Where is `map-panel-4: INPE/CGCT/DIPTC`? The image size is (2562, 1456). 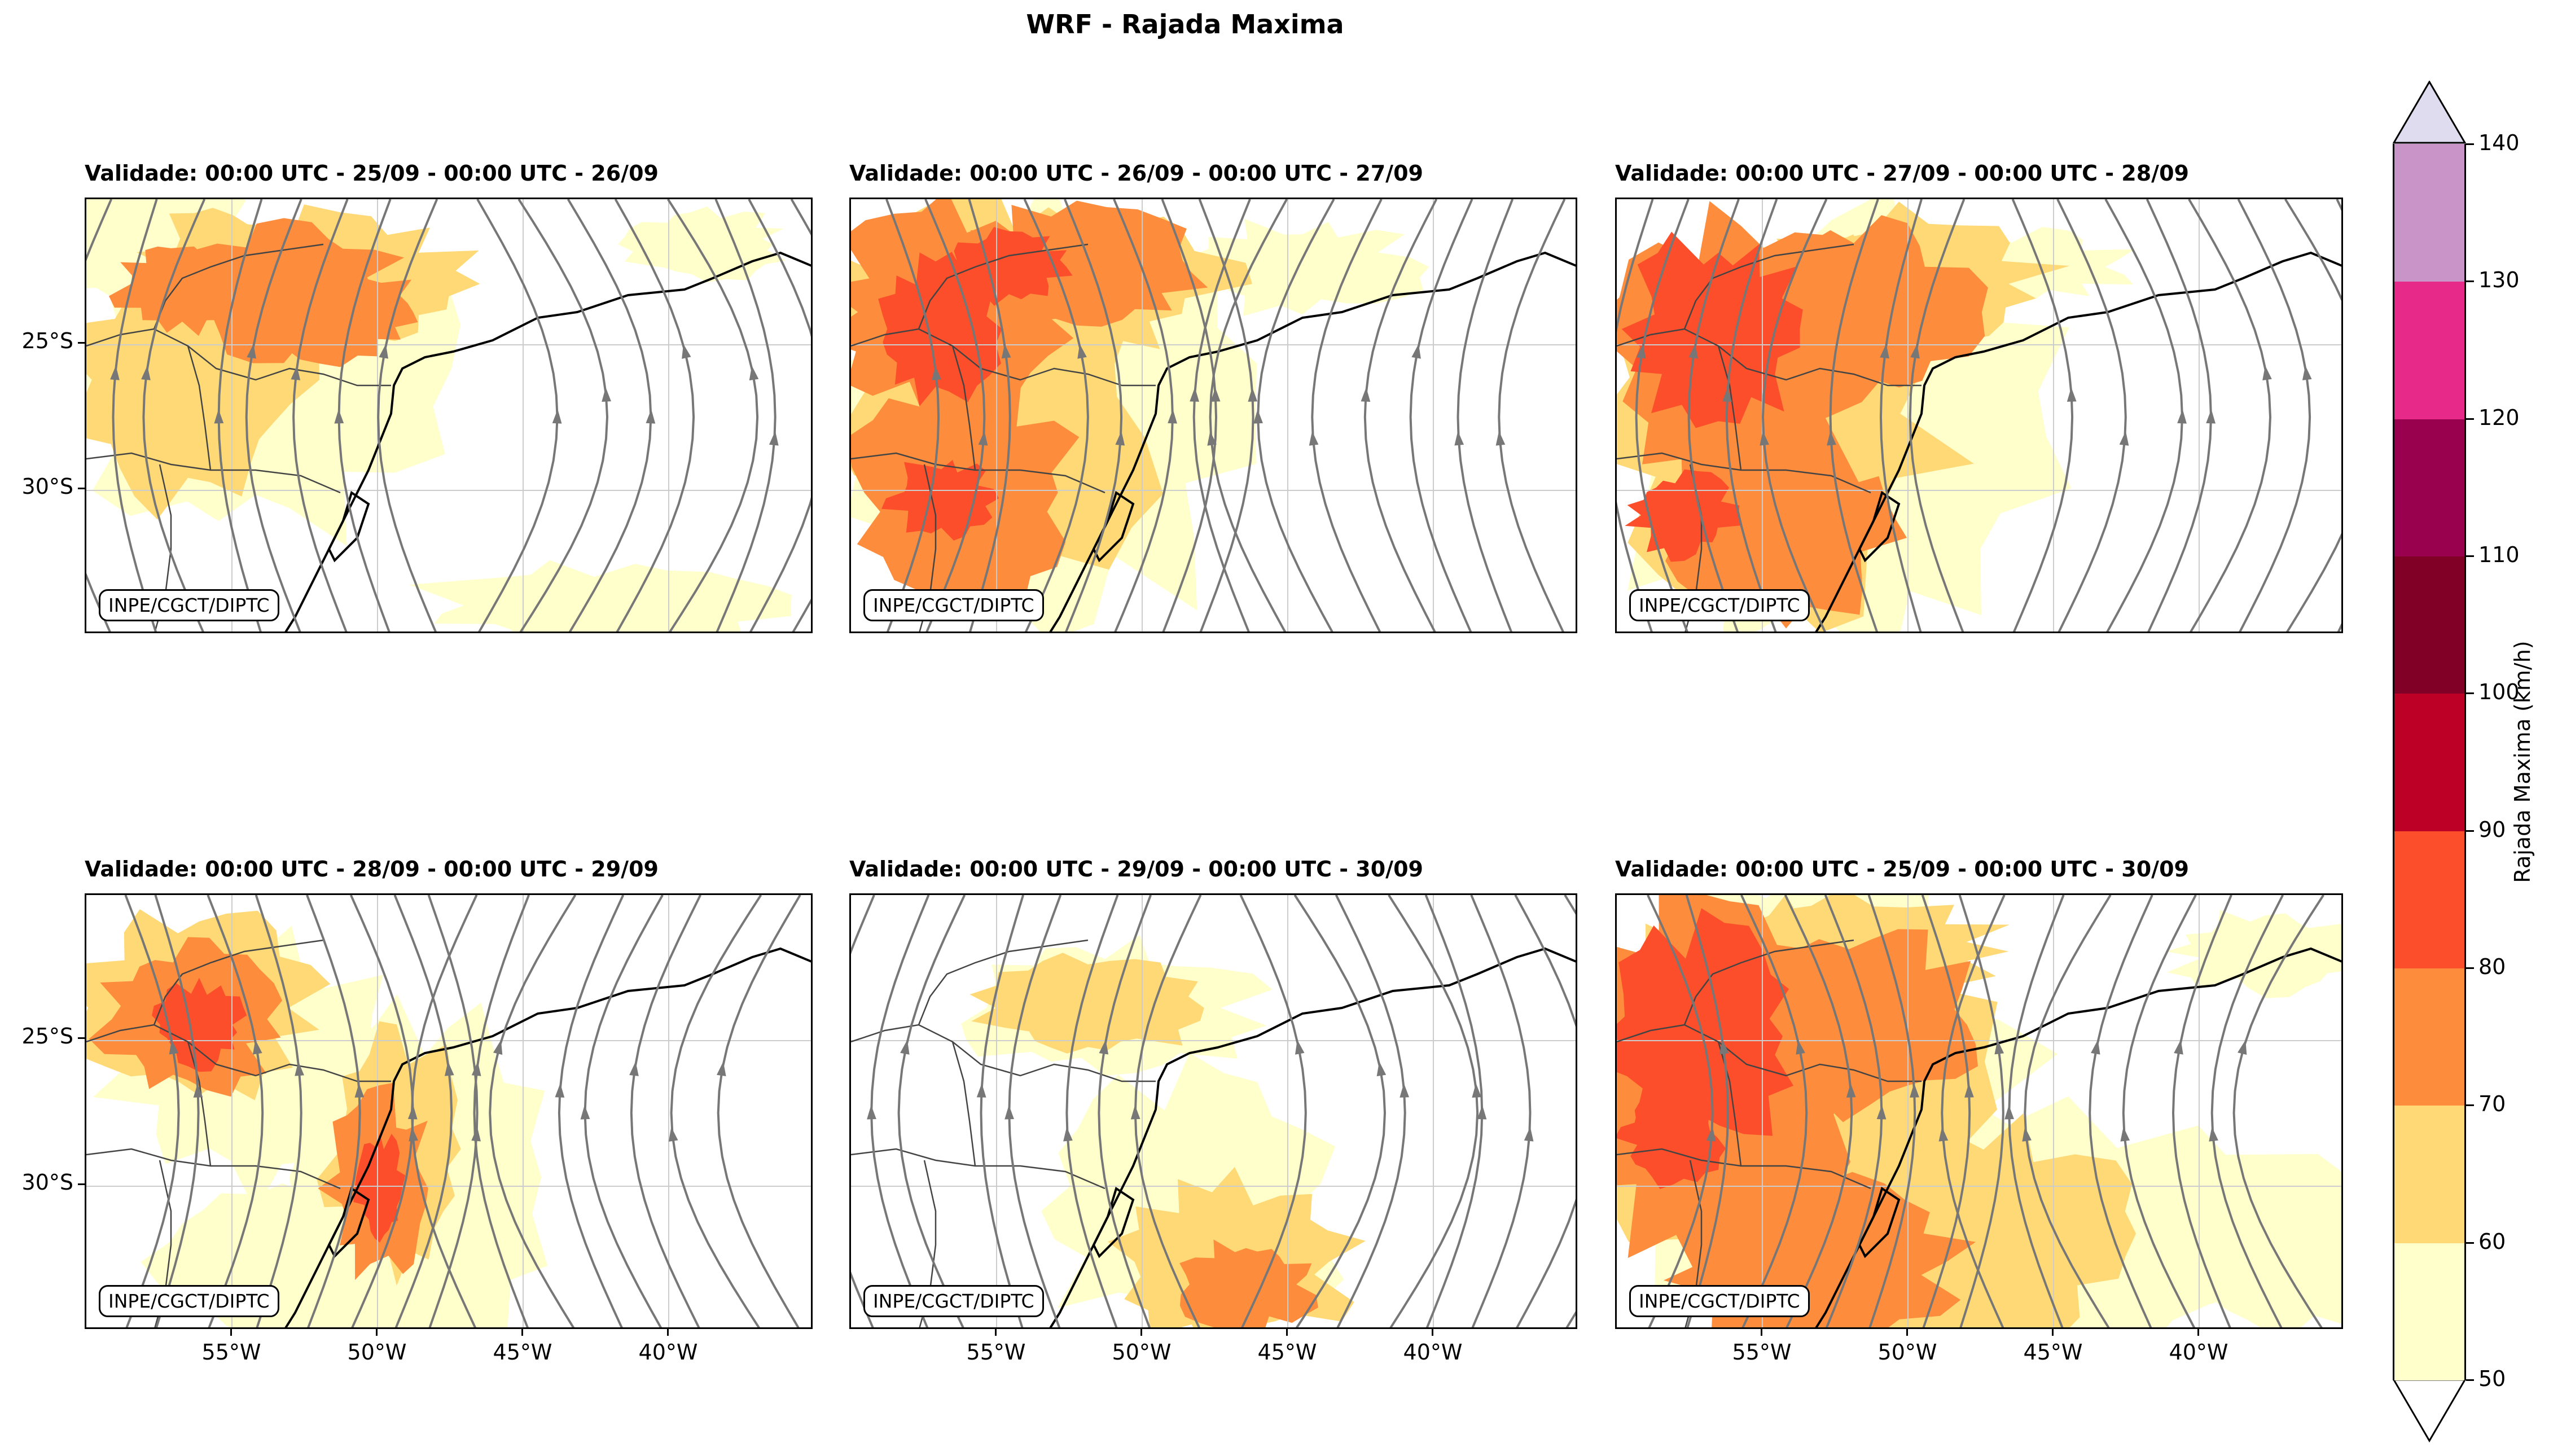 map-panel-4: INPE/CGCT/DIPTC is located at coordinates (449, 1111).